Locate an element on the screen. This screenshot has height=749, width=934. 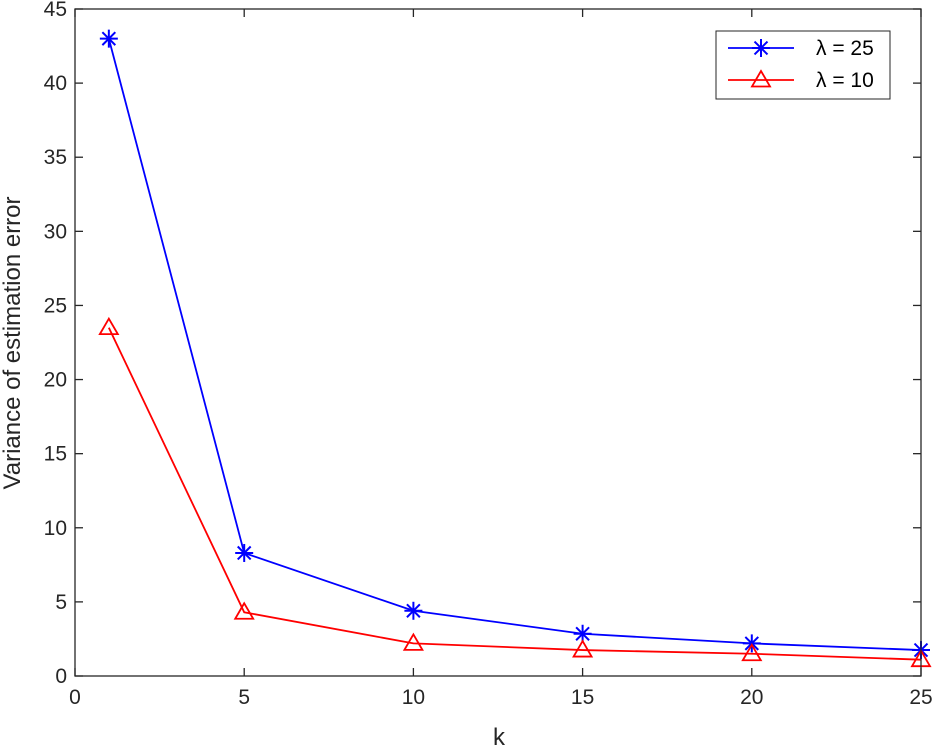
legend: λ = 25 λ = 10 is located at coordinates (803, 65).